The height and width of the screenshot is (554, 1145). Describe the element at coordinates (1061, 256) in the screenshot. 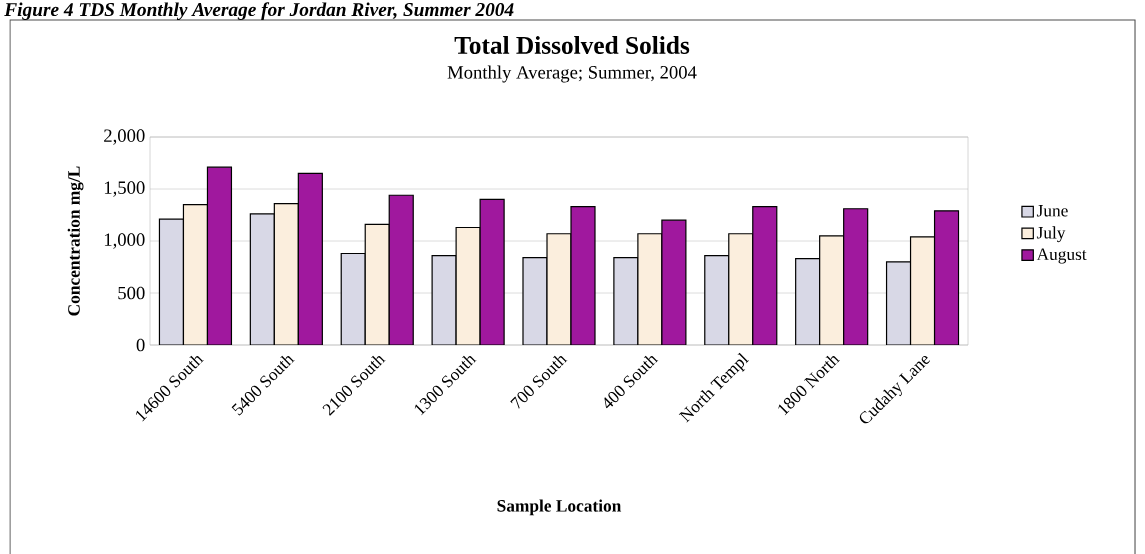

I see `legend-label: August` at that location.